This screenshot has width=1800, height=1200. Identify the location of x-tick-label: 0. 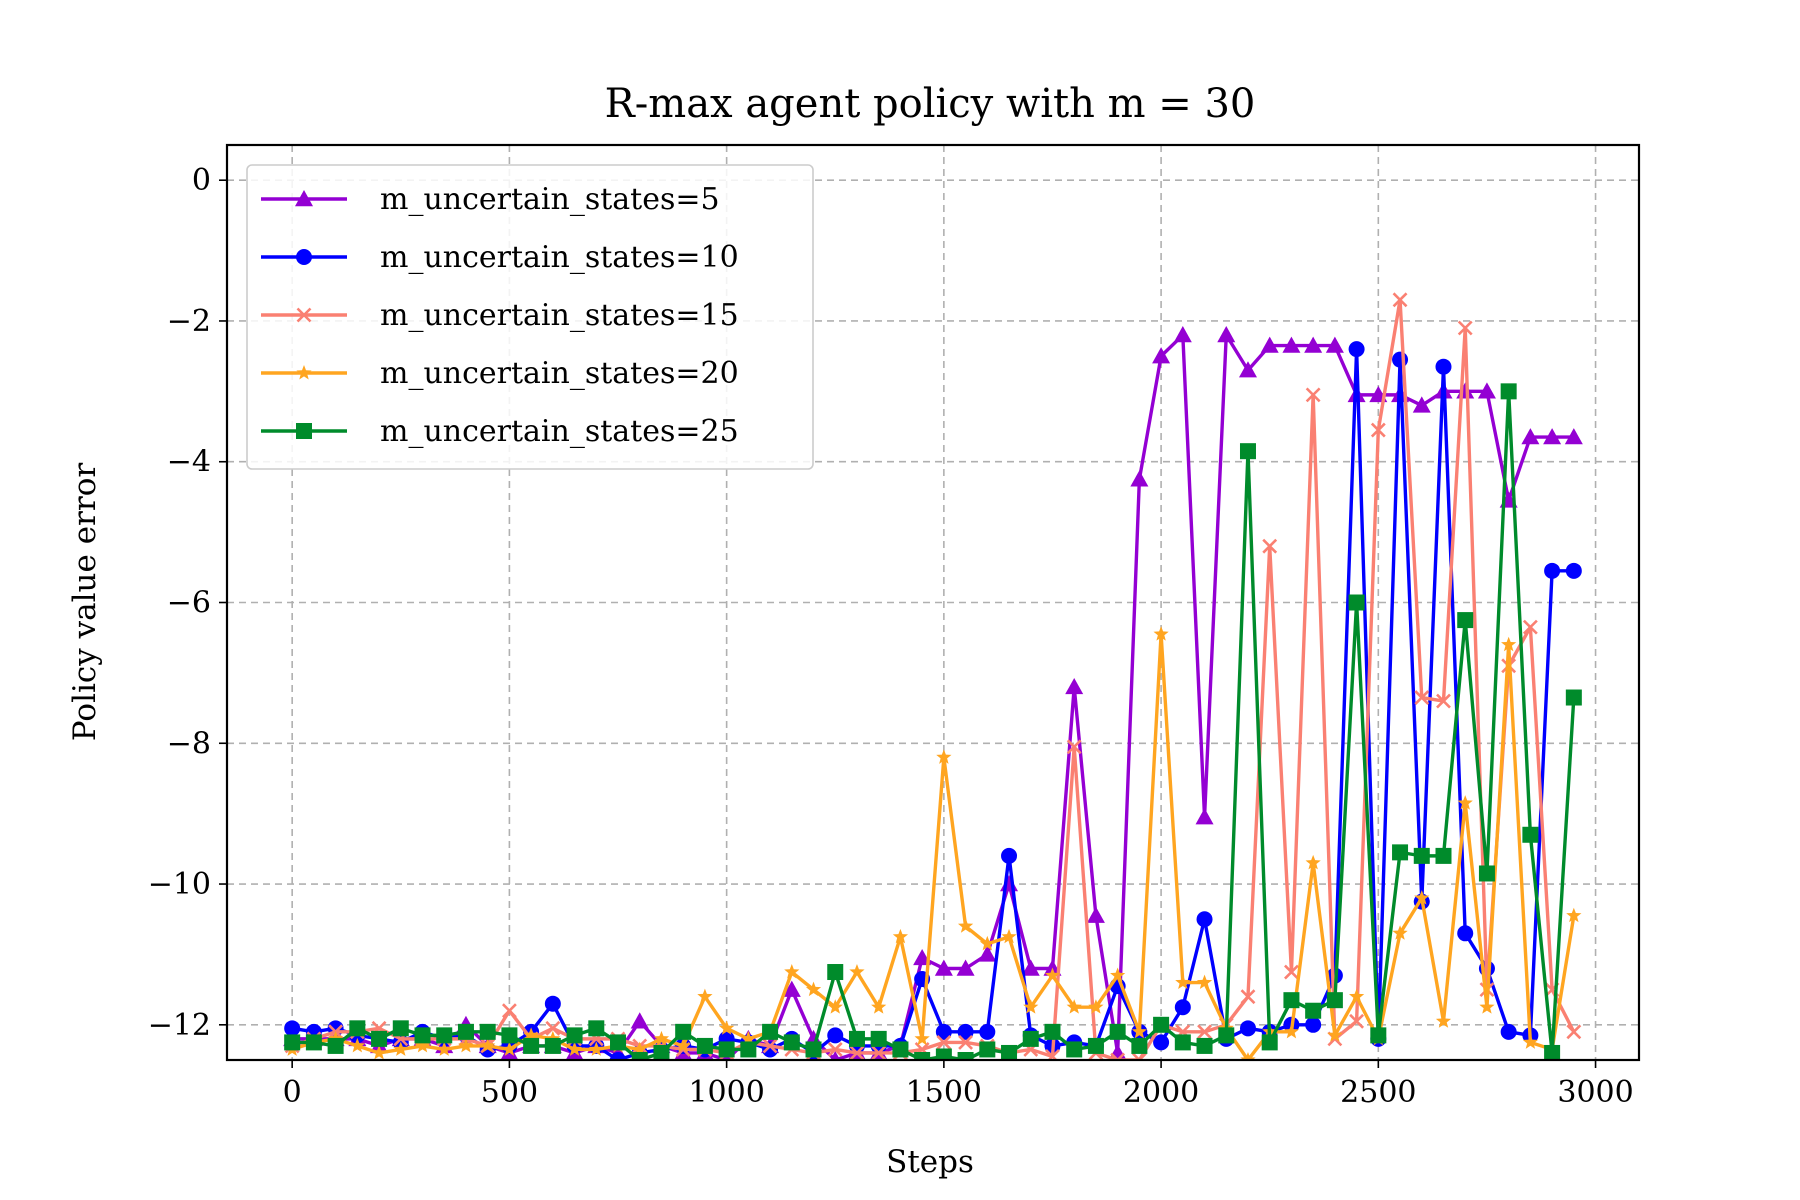
(292, 1092).